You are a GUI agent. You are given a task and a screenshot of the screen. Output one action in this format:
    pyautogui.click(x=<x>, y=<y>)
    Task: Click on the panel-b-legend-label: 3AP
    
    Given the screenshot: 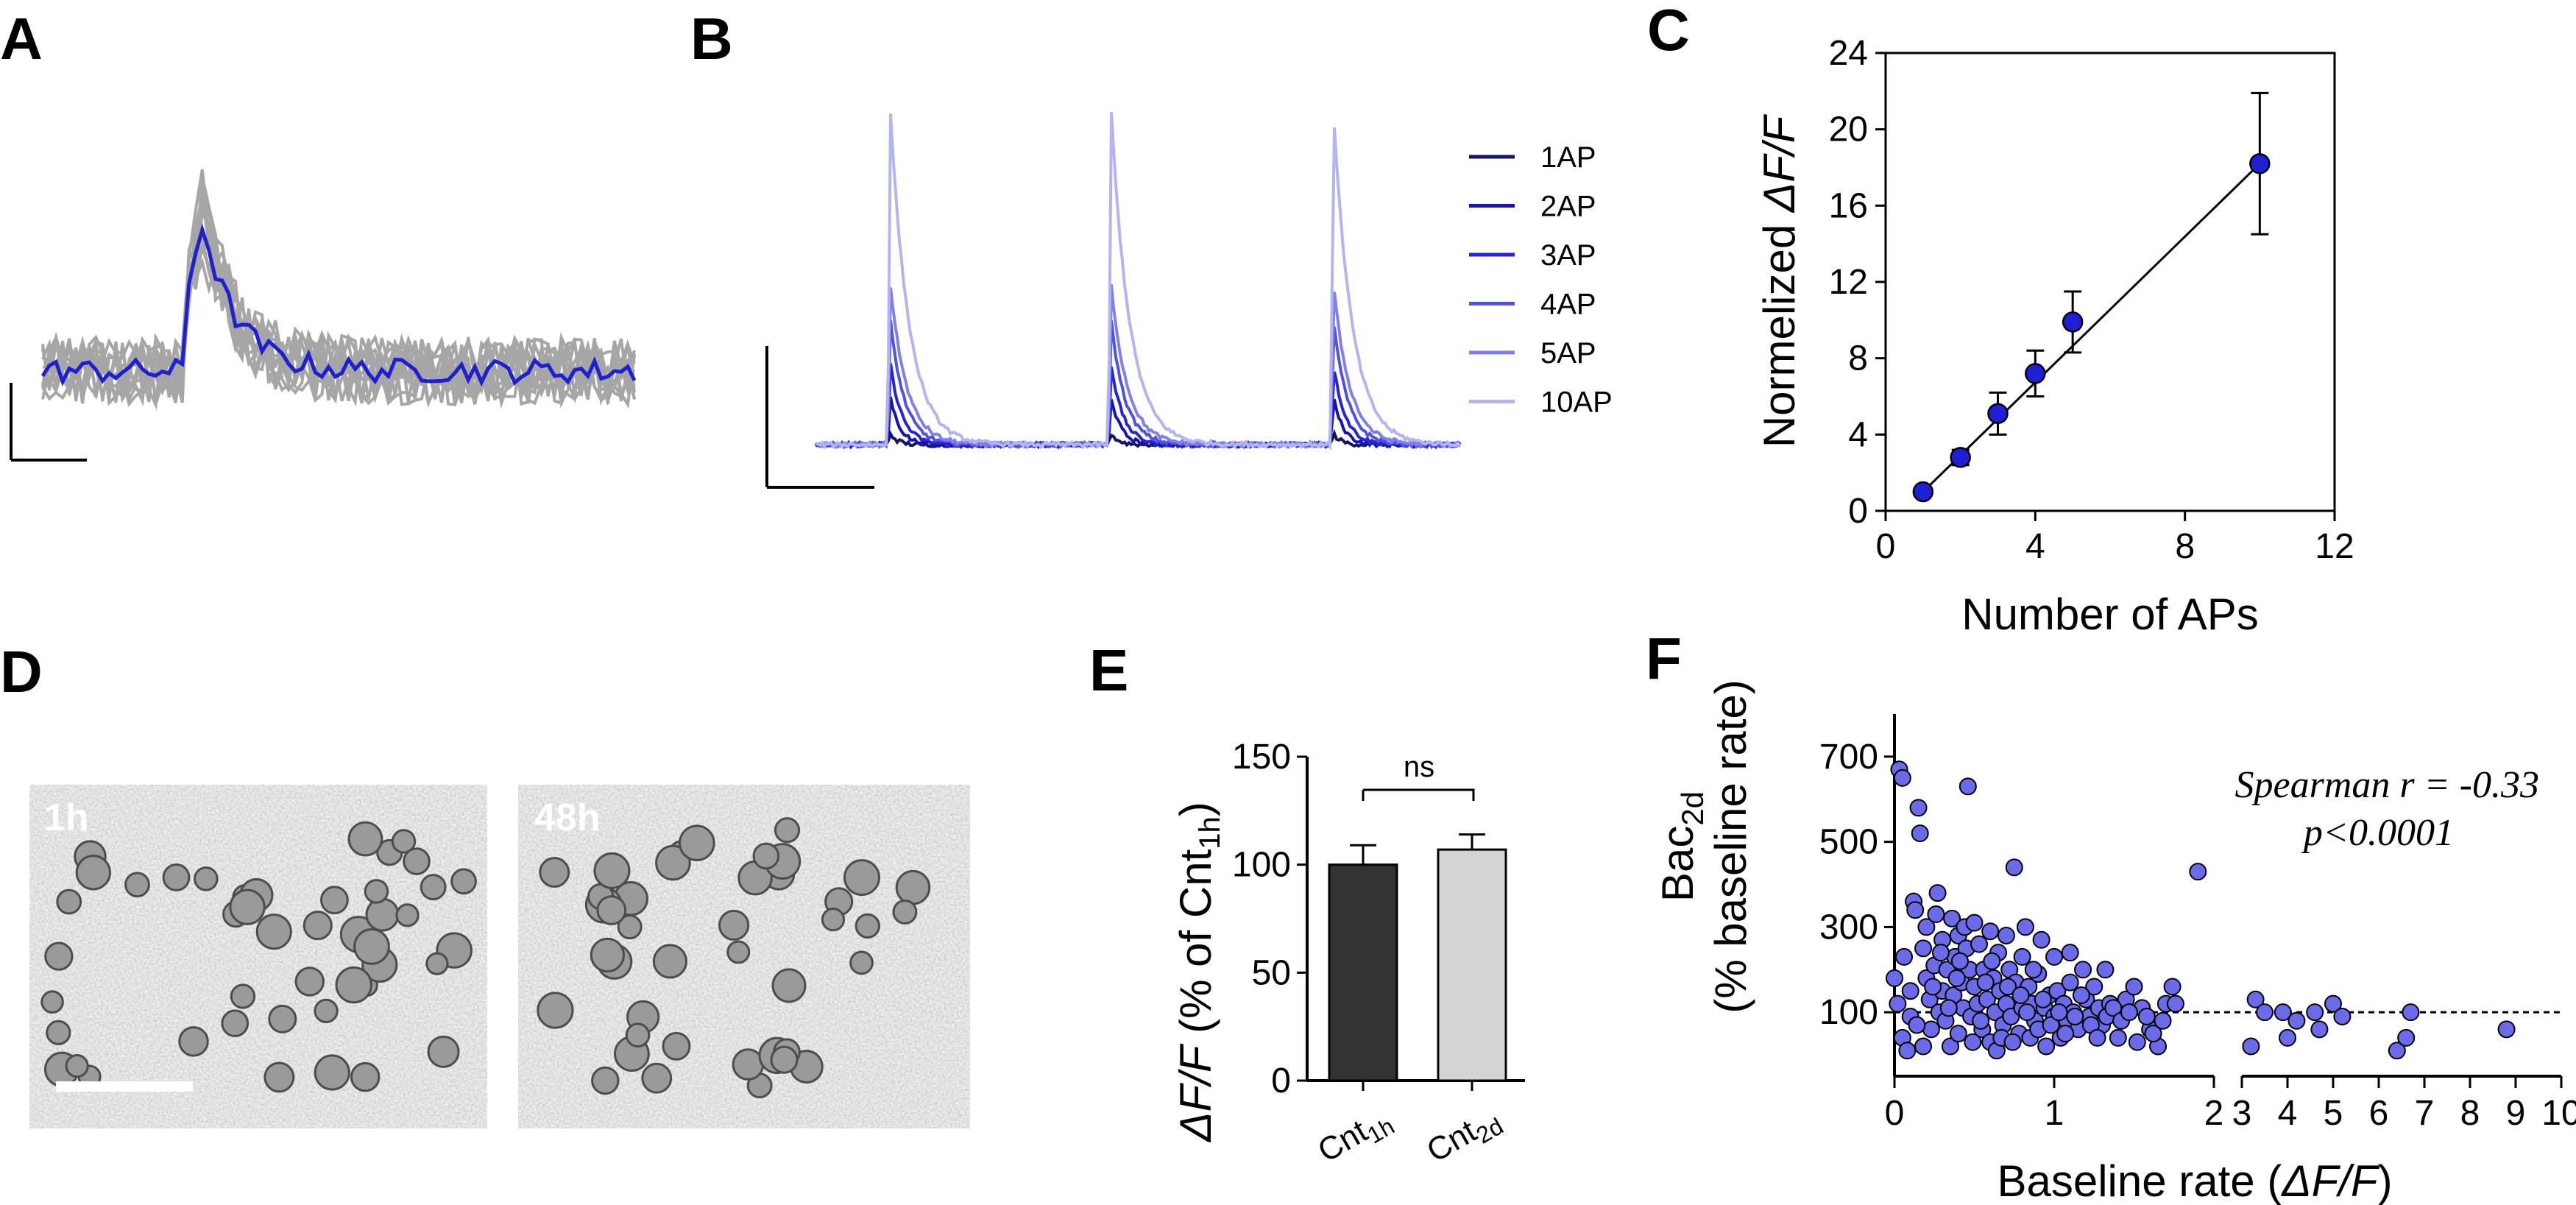 What is the action you would take?
    pyautogui.click(x=1568, y=255)
    